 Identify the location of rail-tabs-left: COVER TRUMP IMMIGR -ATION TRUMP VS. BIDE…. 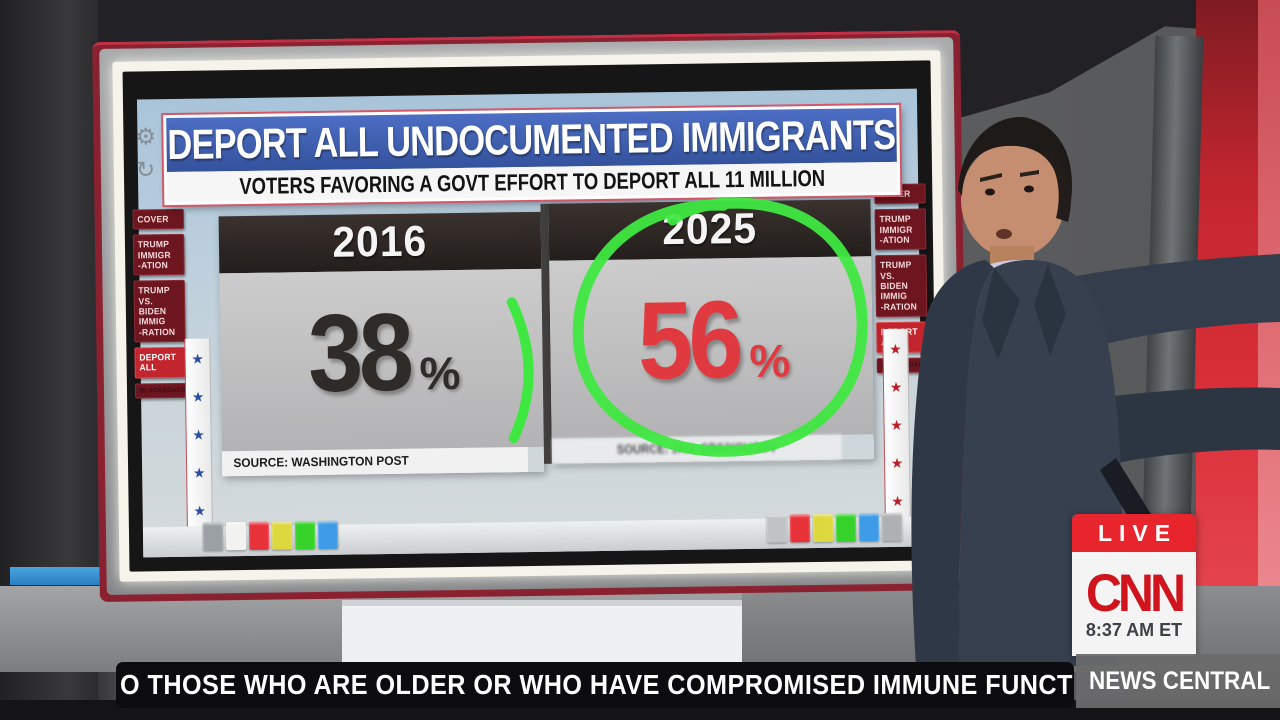
(160, 303).